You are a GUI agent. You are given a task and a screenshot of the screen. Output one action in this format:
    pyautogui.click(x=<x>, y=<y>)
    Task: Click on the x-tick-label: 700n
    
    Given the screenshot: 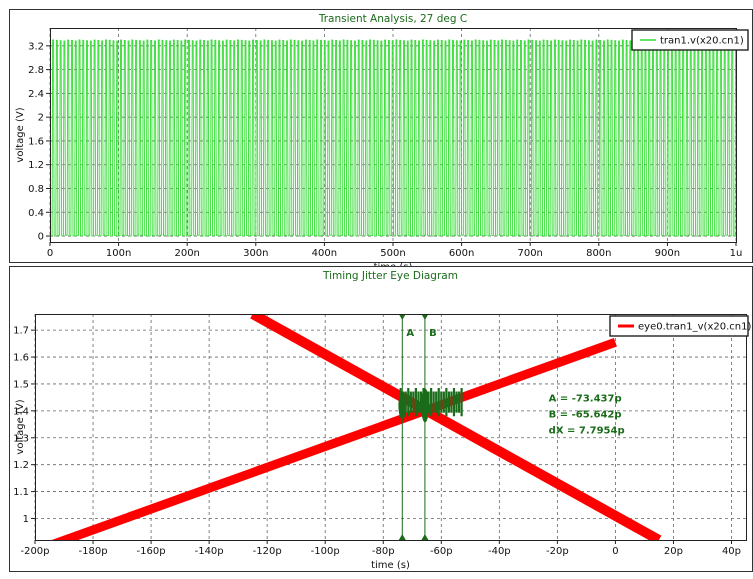 What is the action you would take?
    pyautogui.click(x=529, y=253)
    